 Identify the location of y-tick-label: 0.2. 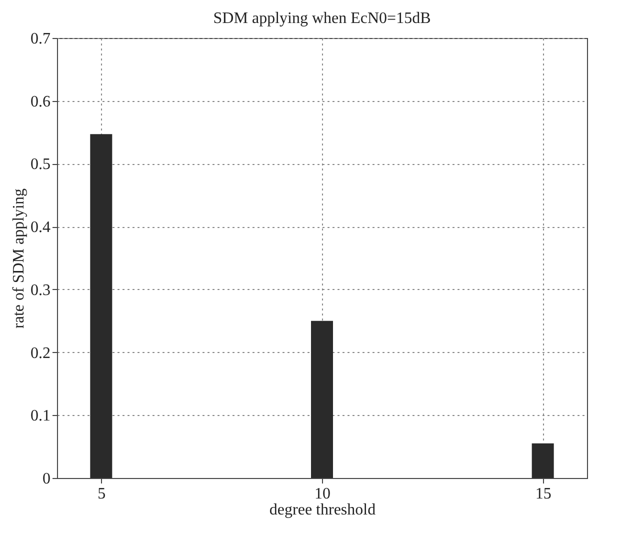
(40, 353).